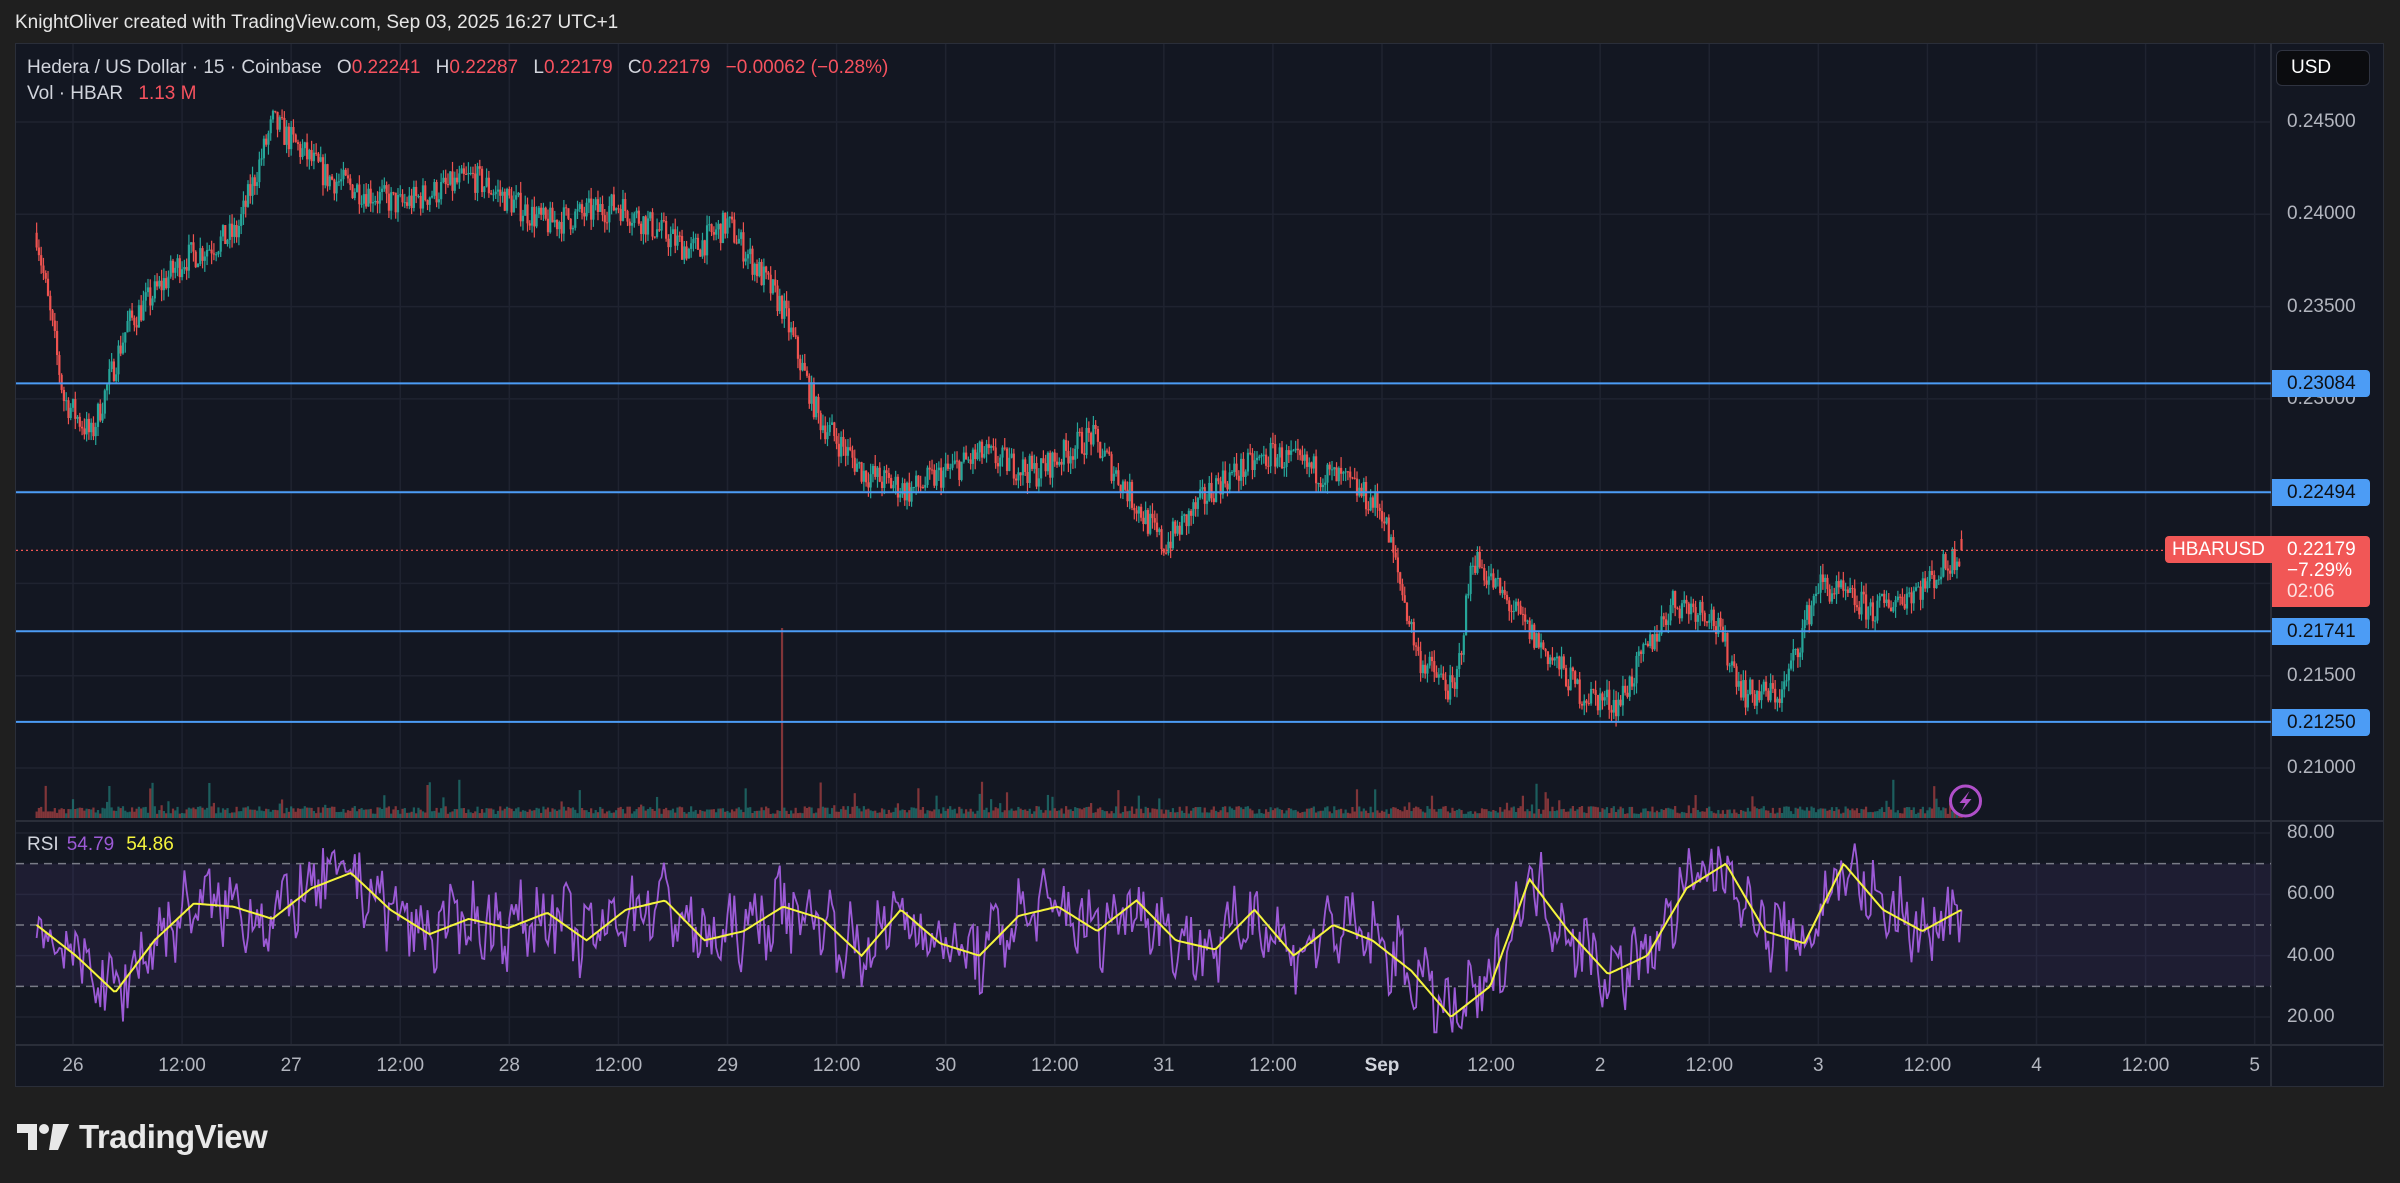  Describe the element at coordinates (43, 844) in the screenshot. I see `rsi-label: RSI` at that location.